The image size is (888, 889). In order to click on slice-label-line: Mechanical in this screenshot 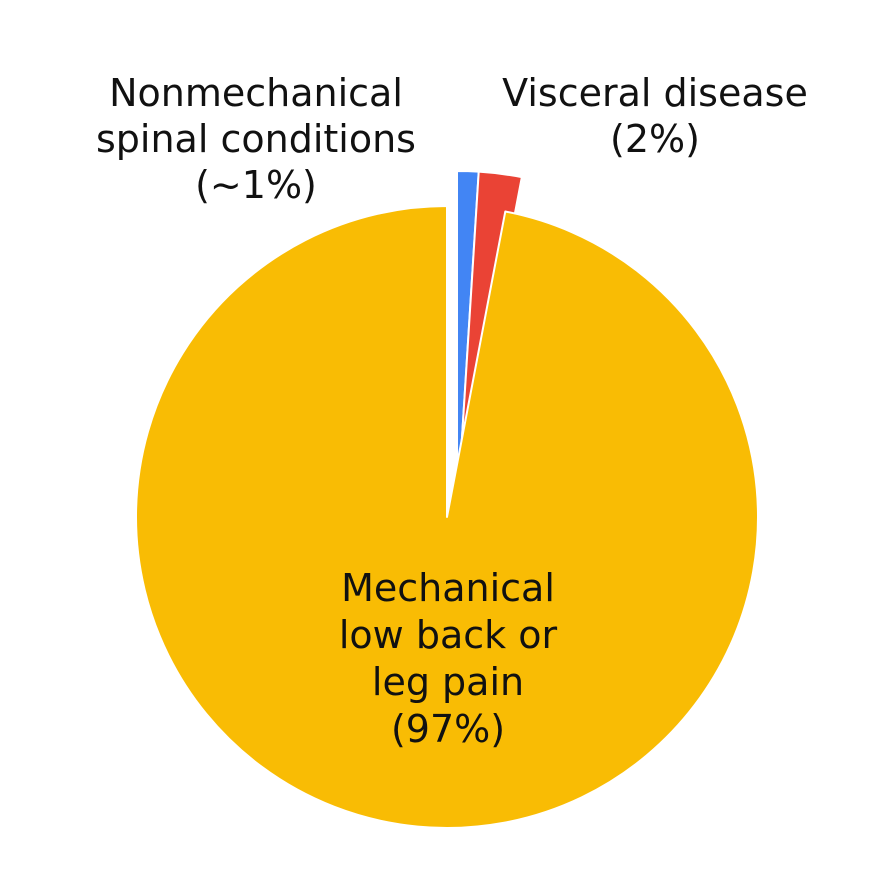, I will do `click(448, 588)`.